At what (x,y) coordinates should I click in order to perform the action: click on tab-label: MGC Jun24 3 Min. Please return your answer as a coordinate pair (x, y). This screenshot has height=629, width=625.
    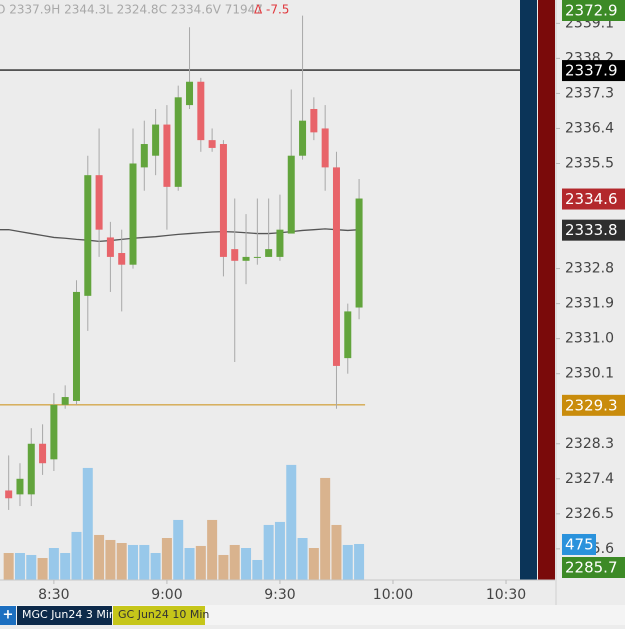
    Looking at the image, I should click on (69, 614).